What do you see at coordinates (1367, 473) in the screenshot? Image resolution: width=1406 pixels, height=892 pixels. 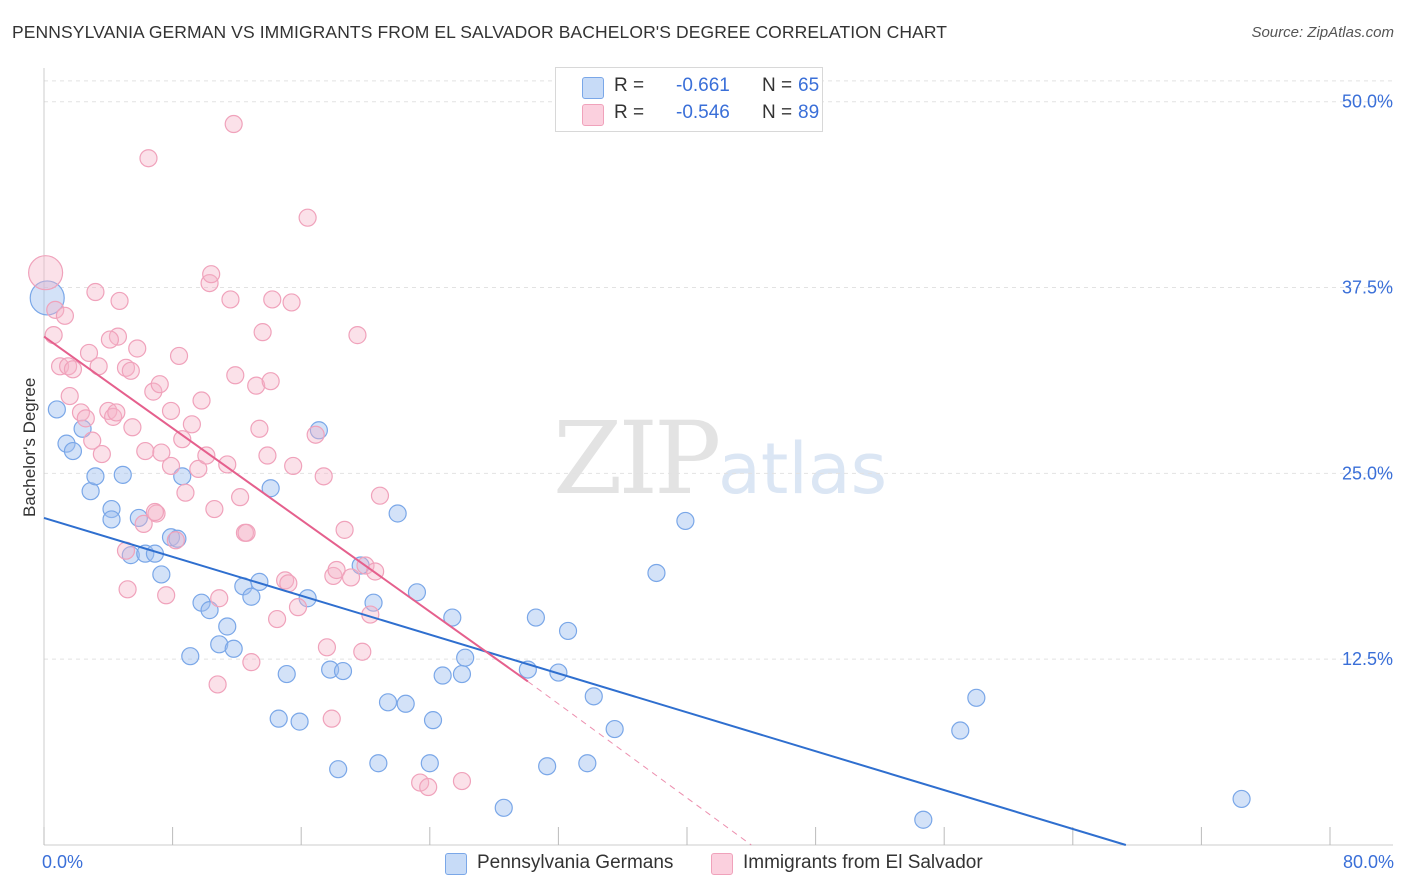 I see `y-tick-label: 25.0%` at bounding box center [1367, 473].